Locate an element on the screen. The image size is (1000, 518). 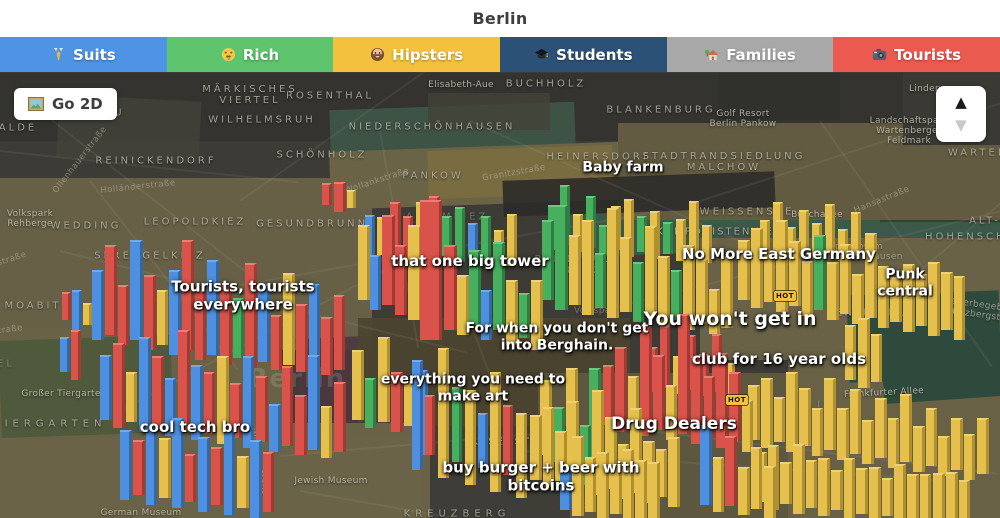
go-2d-label: Go 2D is located at coordinates (77, 104).